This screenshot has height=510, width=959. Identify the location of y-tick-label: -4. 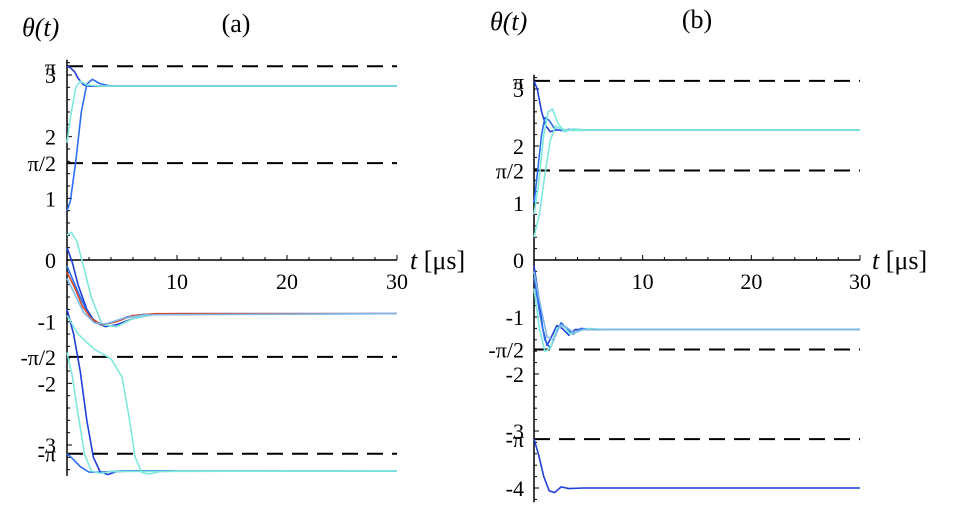
(515, 488).